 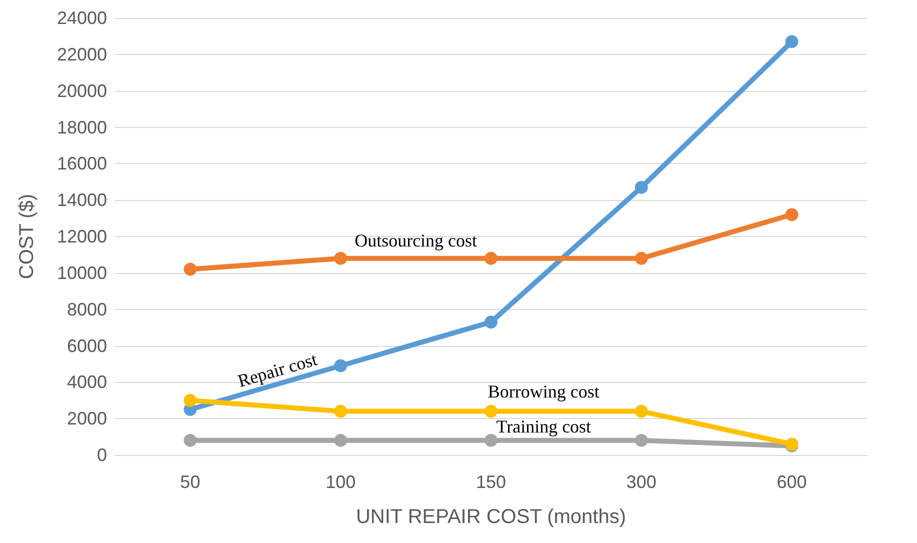 I want to click on y-tick-label: 14000, so click(x=81, y=200).